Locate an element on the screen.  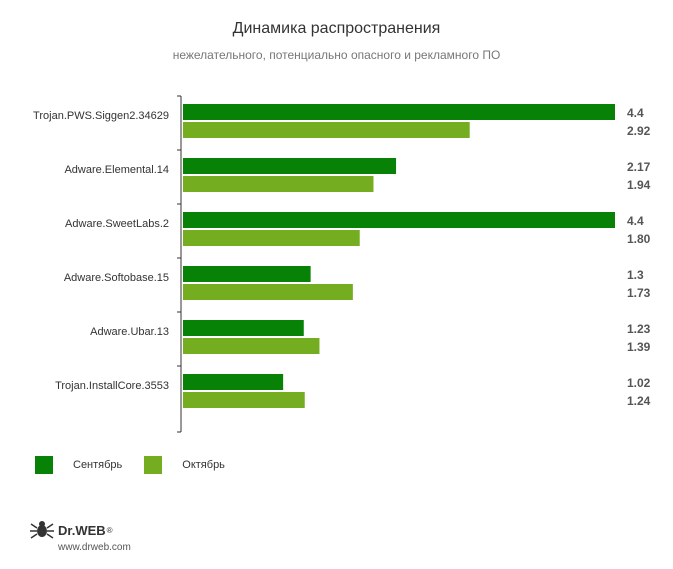
legend-item-october: Октябрь is located at coordinates (184, 465).